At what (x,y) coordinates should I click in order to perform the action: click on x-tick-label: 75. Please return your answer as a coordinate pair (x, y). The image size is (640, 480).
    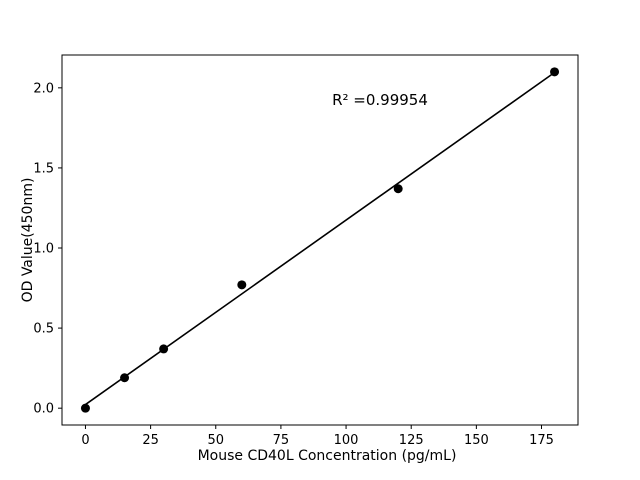
    Looking at the image, I should click on (281, 440).